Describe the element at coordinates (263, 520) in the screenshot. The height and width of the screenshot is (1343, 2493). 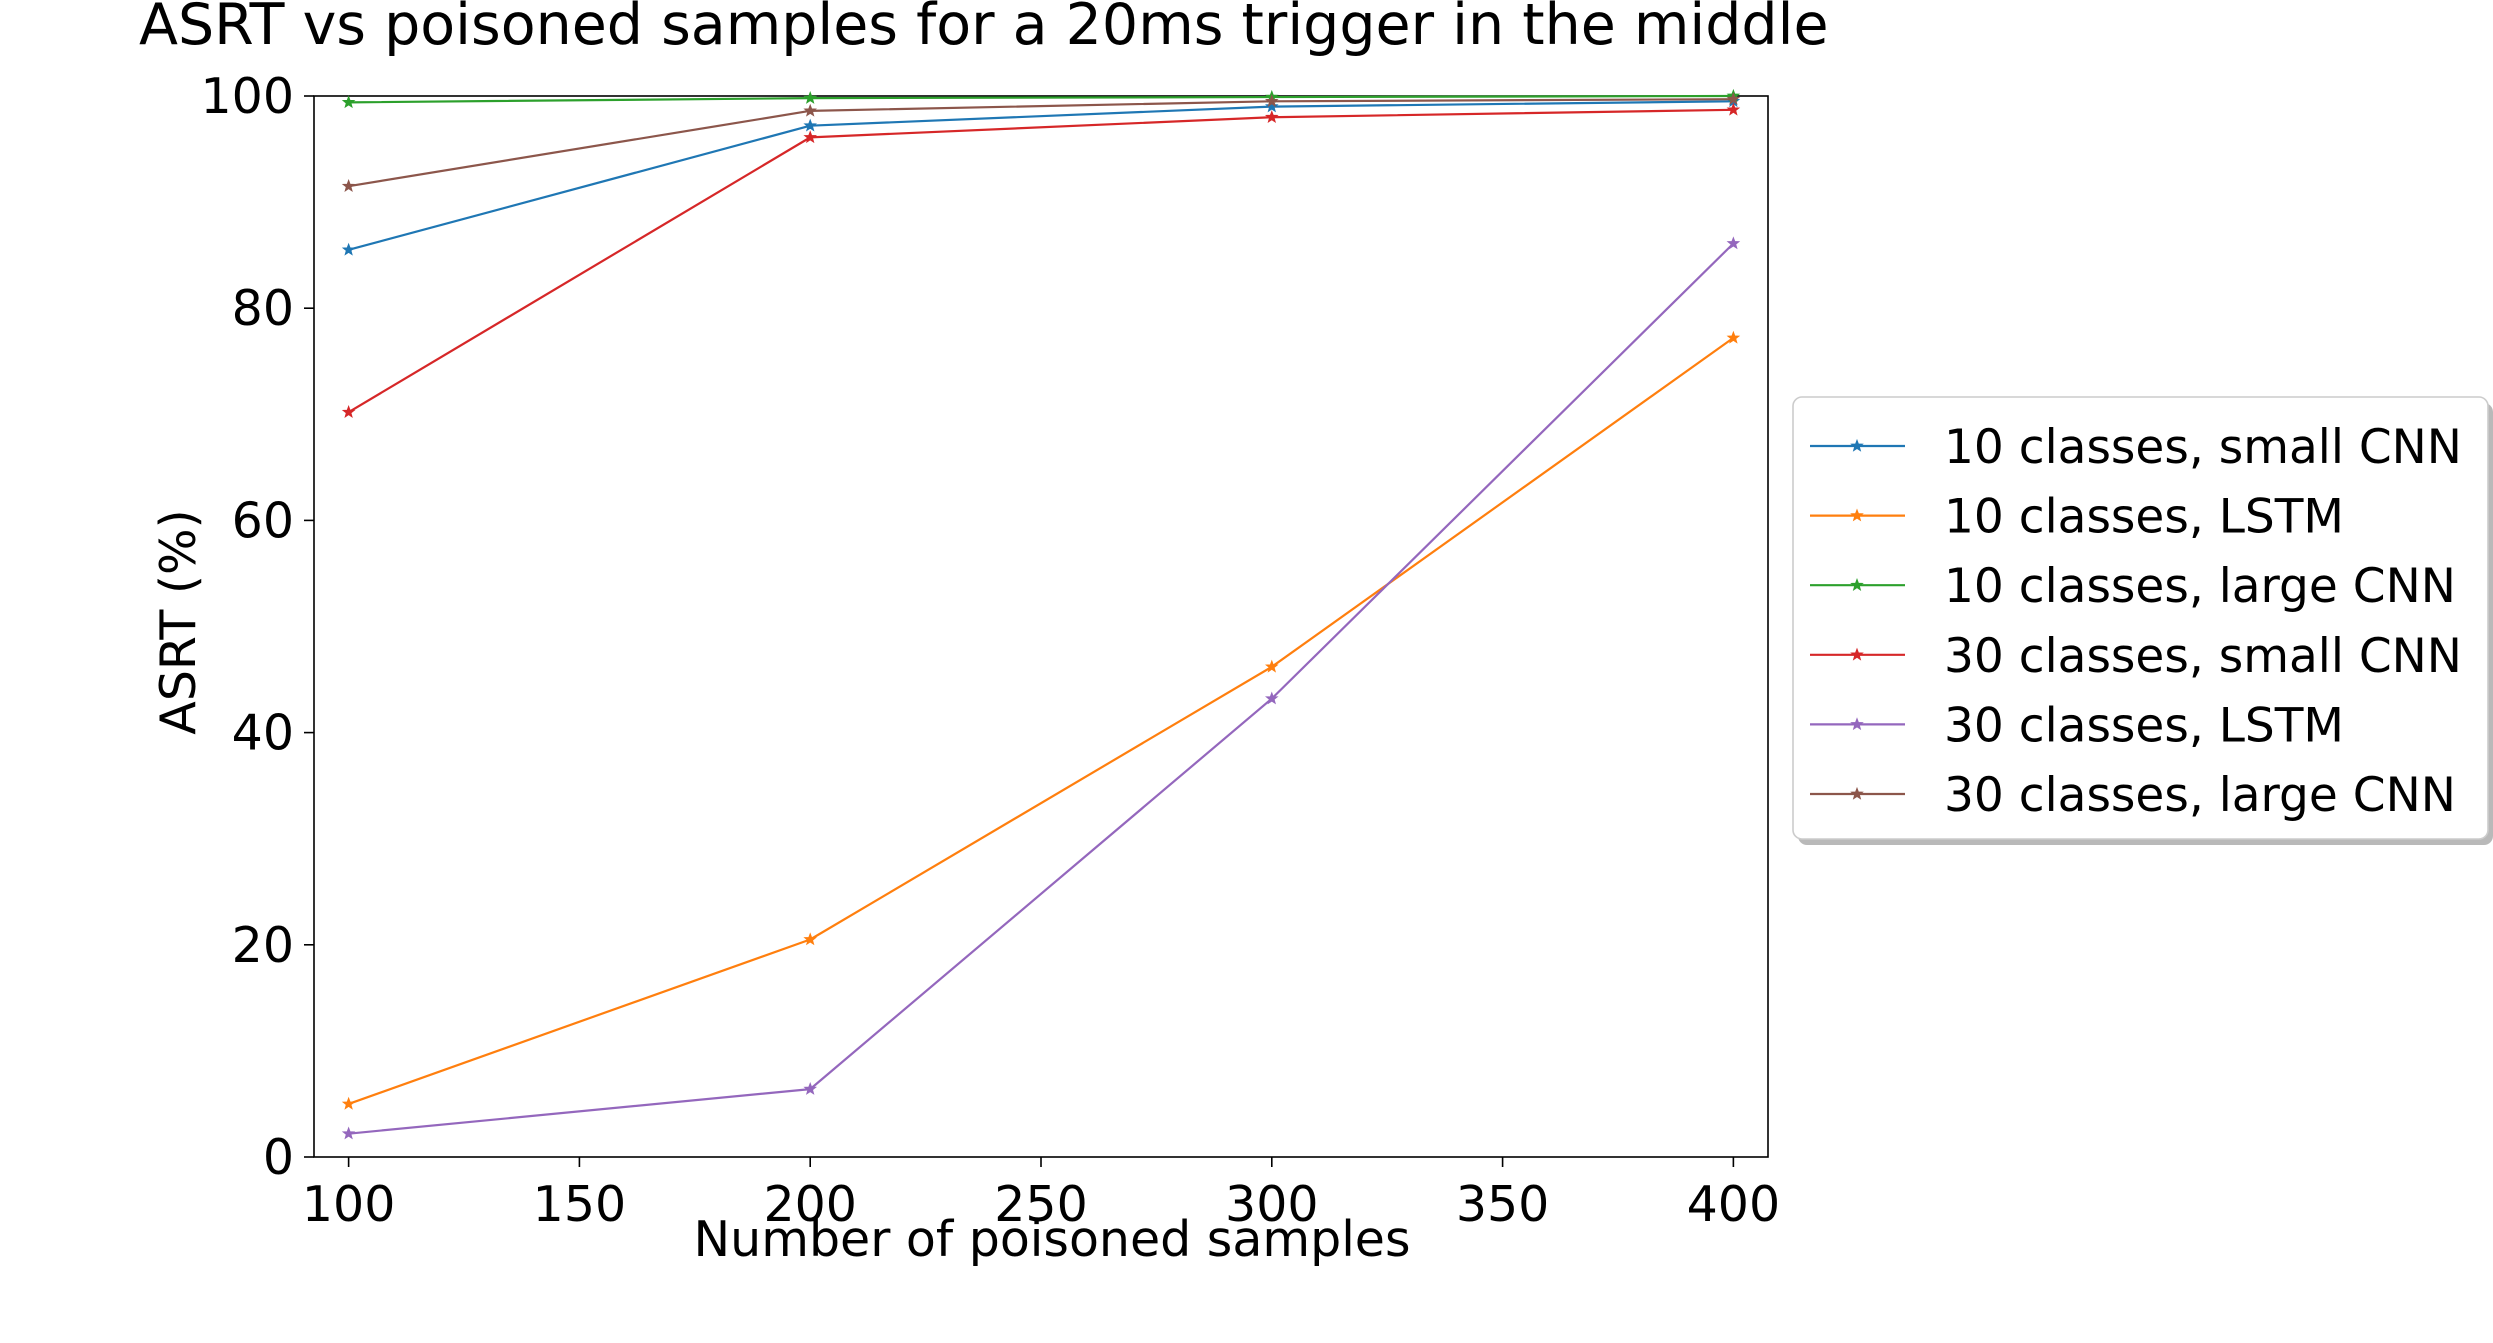
I see `y-tick-label: 60` at that location.